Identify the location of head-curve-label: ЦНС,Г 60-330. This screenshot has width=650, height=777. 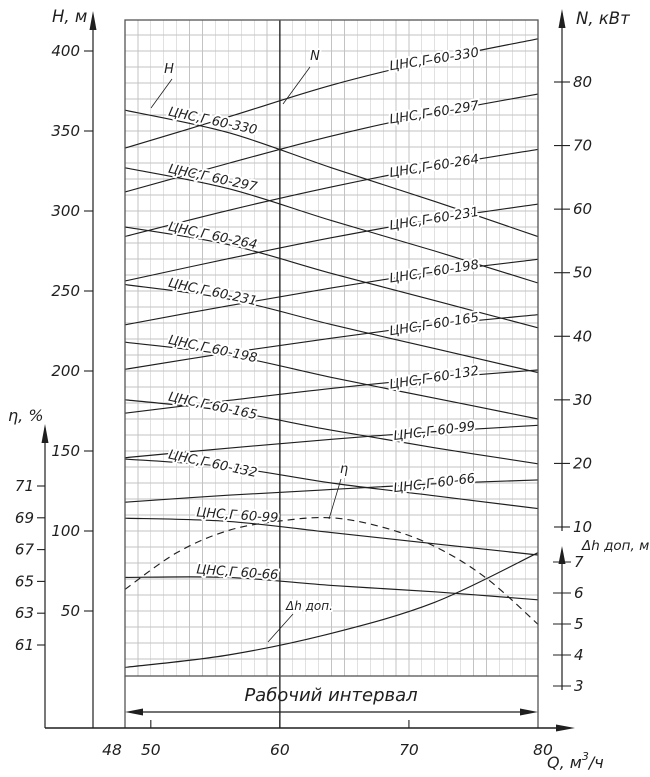
(213, 121).